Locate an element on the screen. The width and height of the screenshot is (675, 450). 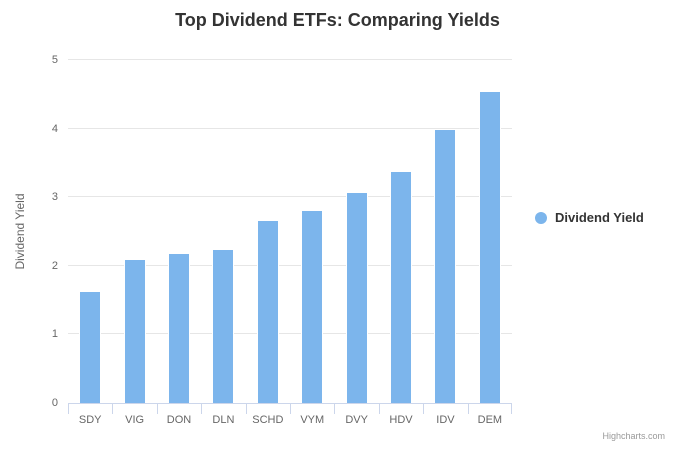
bar-sdy is located at coordinates (90, 347).